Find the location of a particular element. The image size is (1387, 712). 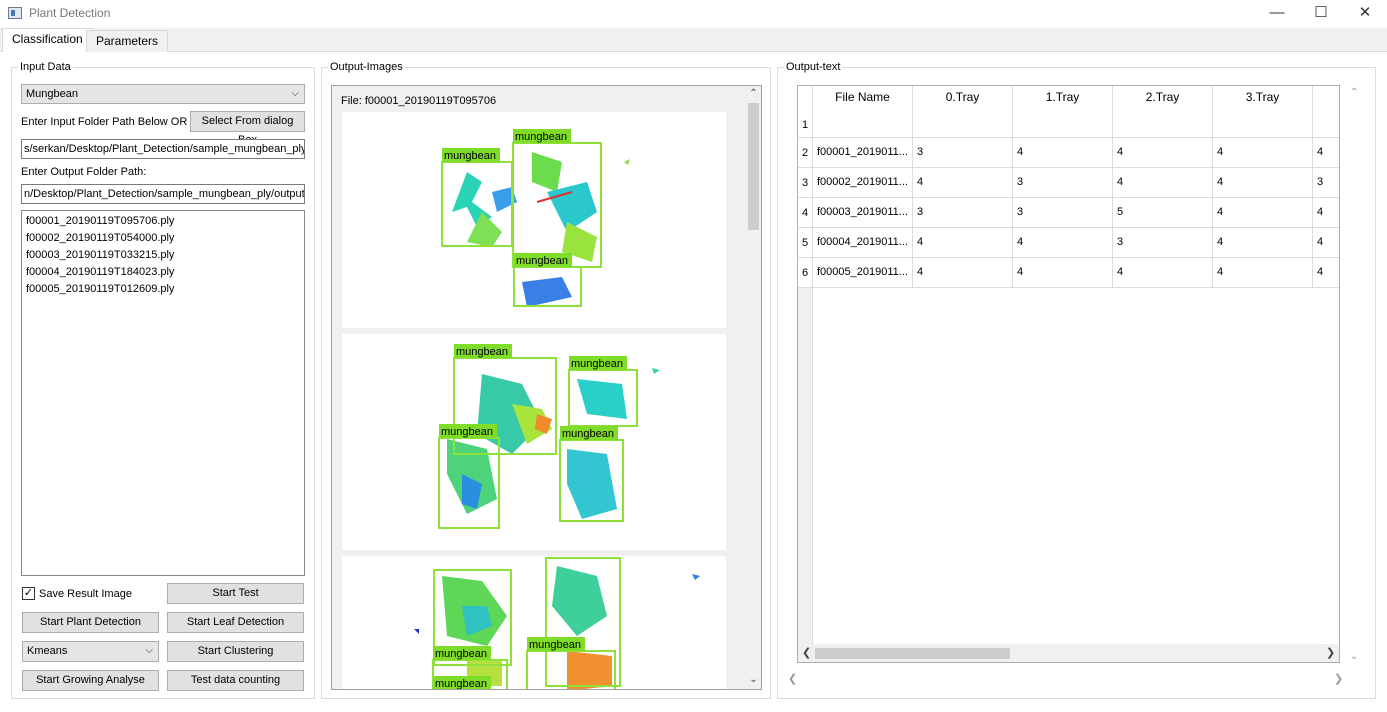

start-clustering-button: Start Clustering is located at coordinates (235, 651).